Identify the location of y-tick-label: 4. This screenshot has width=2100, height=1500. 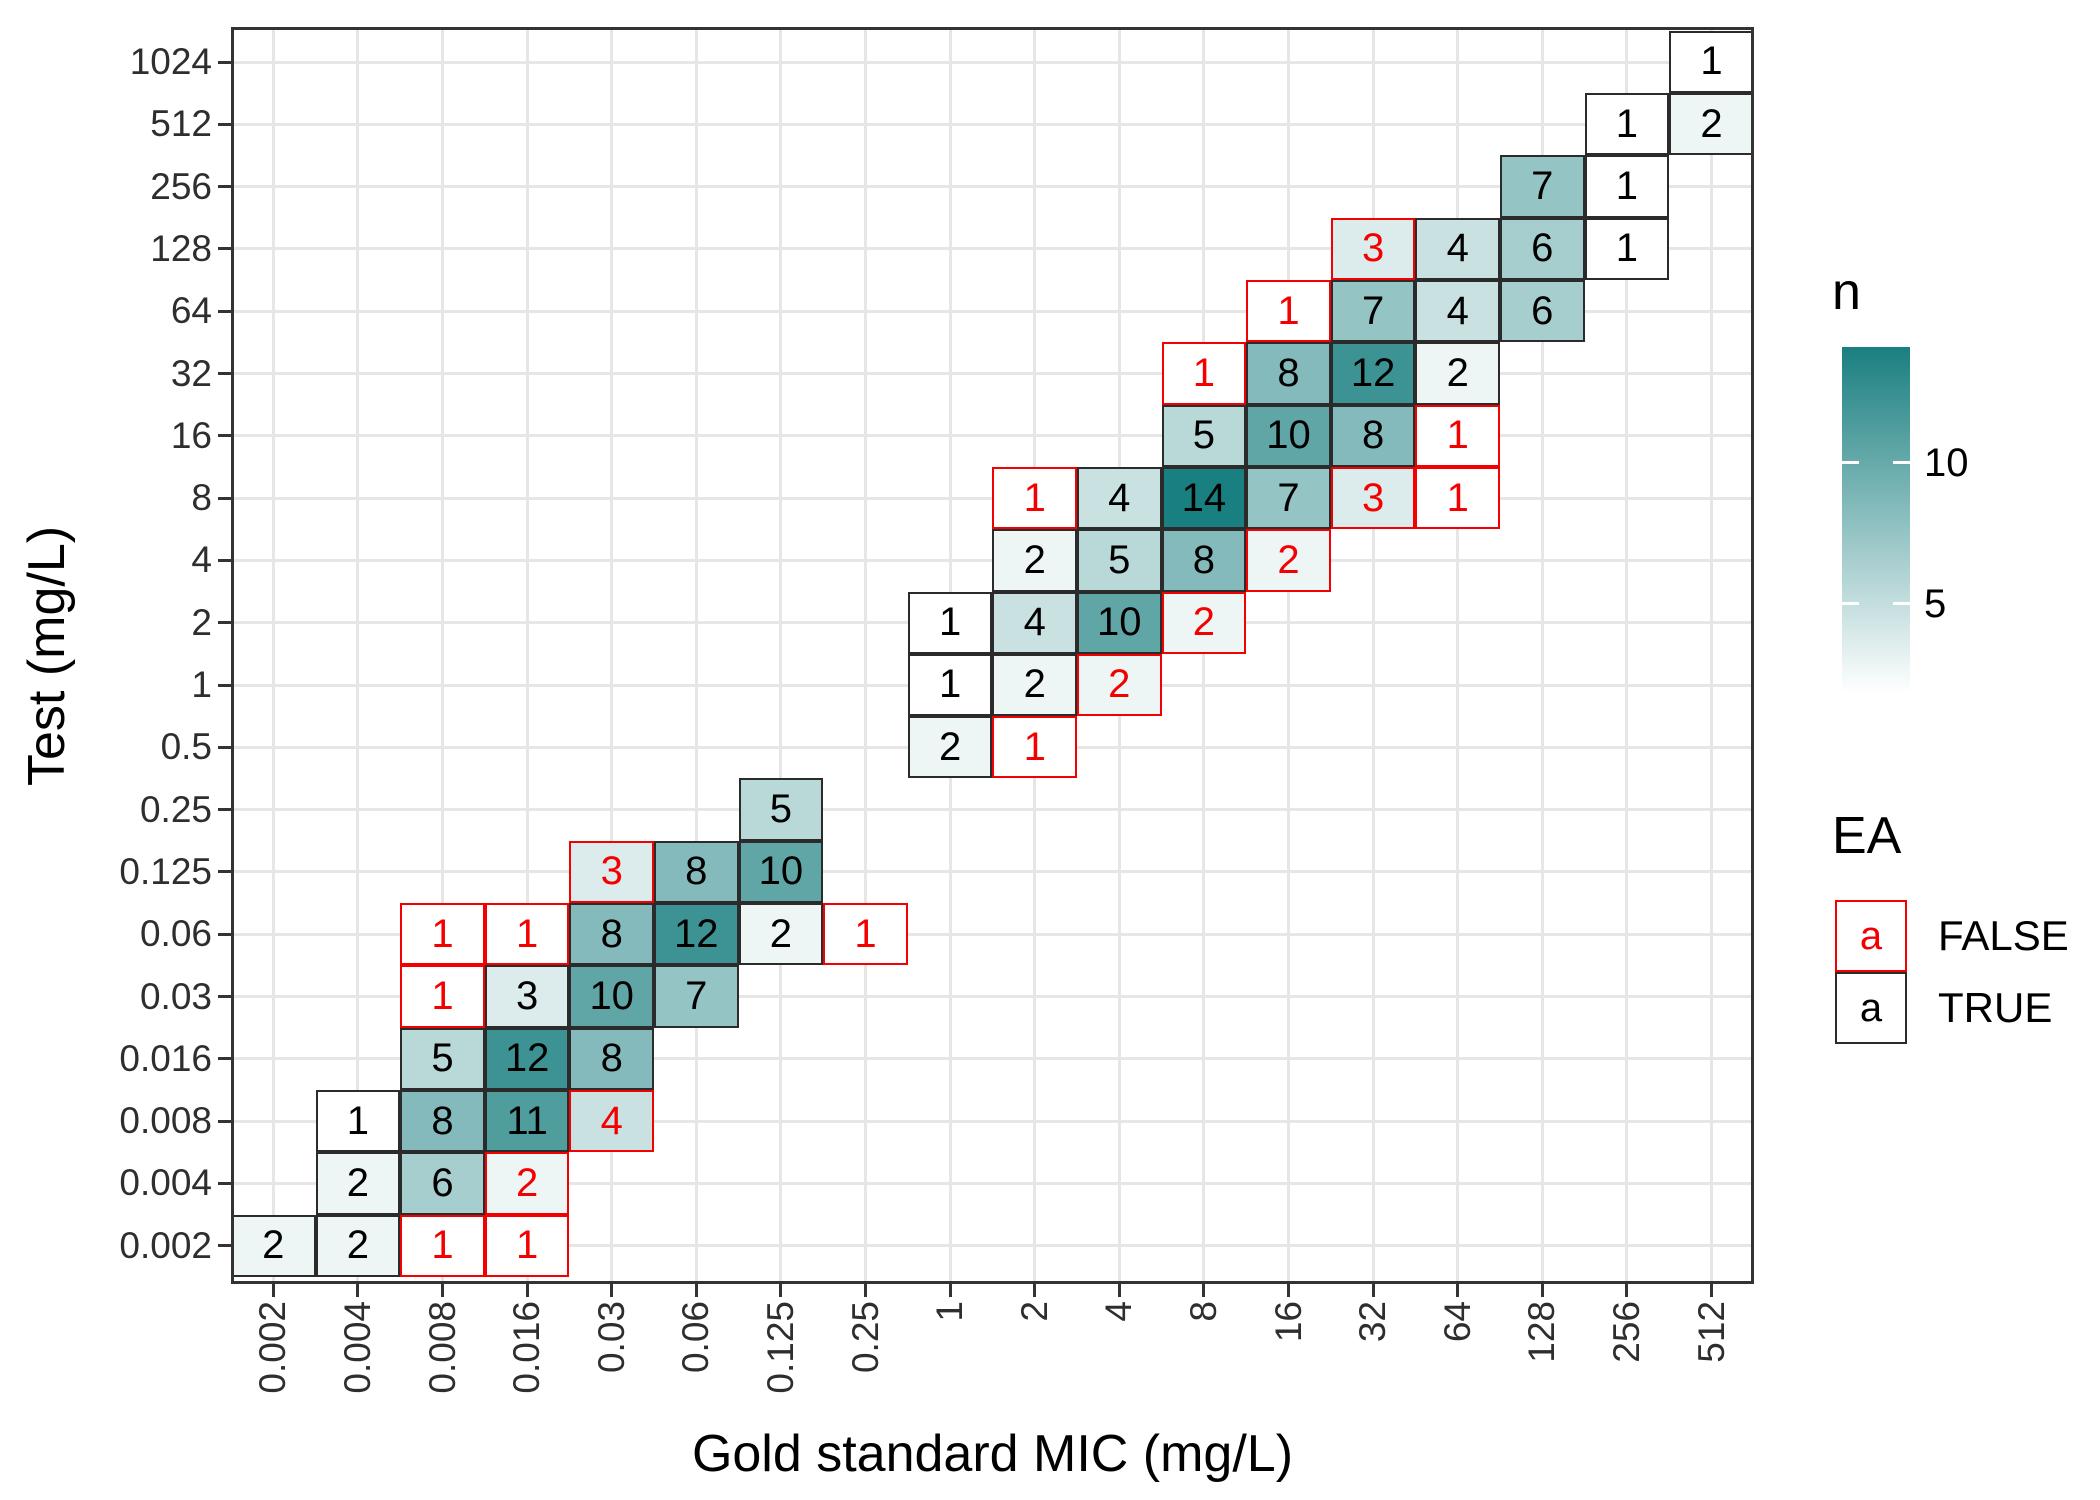
(201, 560).